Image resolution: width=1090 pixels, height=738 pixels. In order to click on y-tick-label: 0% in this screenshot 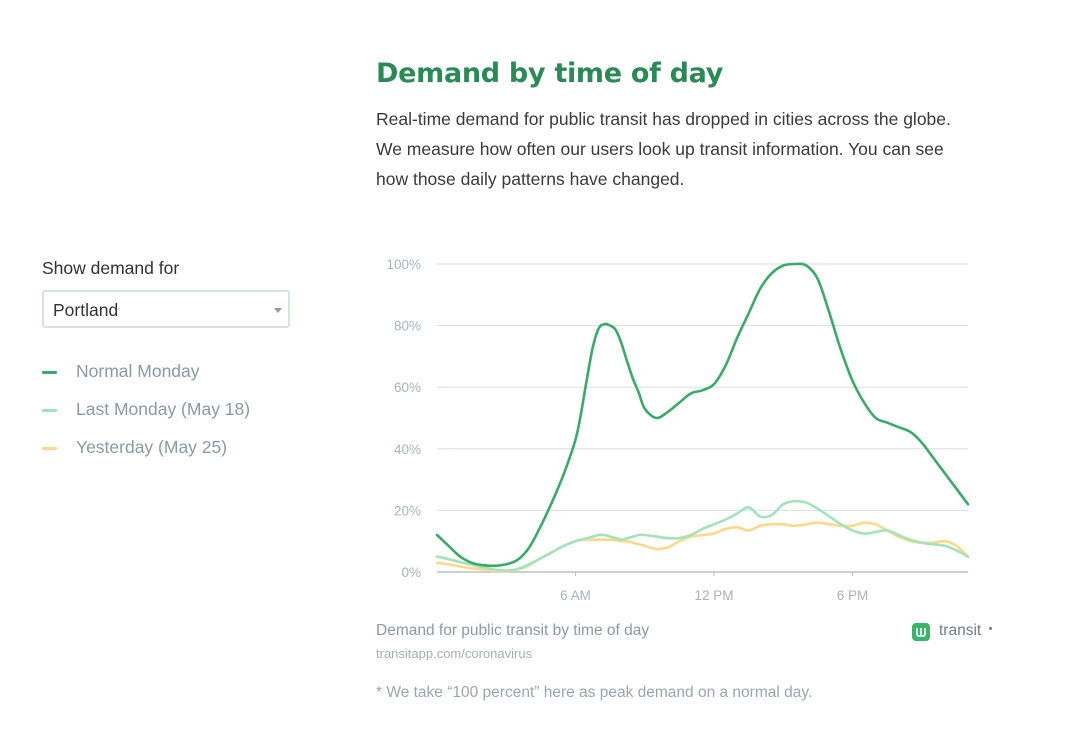, I will do `click(411, 572)`.